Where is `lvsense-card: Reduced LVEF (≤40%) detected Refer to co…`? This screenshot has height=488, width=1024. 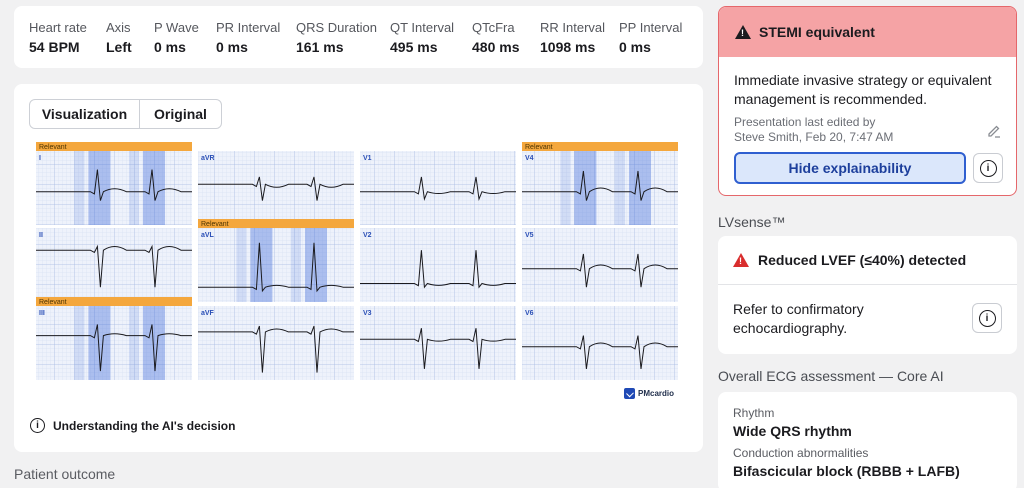 lvsense-card: Reduced LVEF (≤40%) detected Refer to co… is located at coordinates (867, 295).